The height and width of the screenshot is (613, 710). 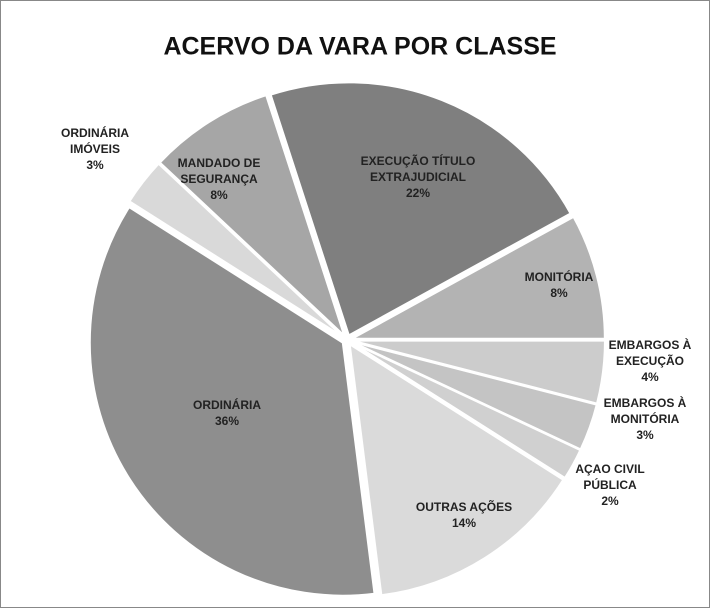 I want to click on slice-label: EXTRAJUDICIAL, so click(x=418, y=177).